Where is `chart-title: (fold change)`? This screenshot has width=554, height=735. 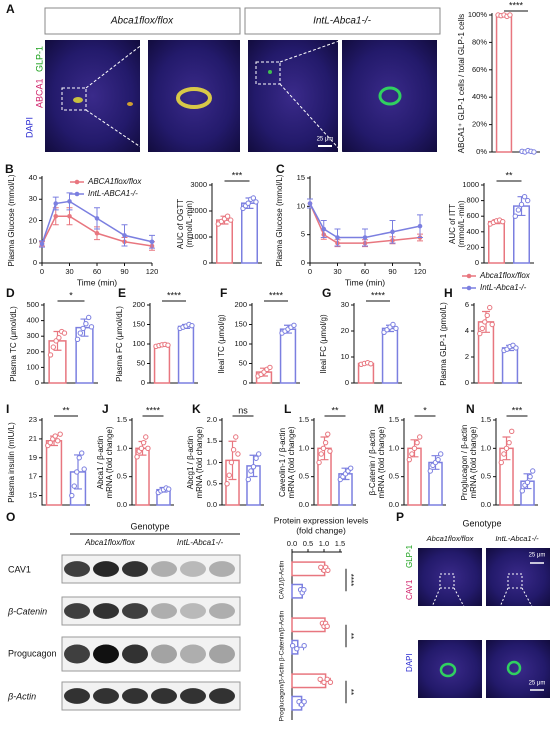
chart-title: (fold change) is located at coordinates (321, 530).